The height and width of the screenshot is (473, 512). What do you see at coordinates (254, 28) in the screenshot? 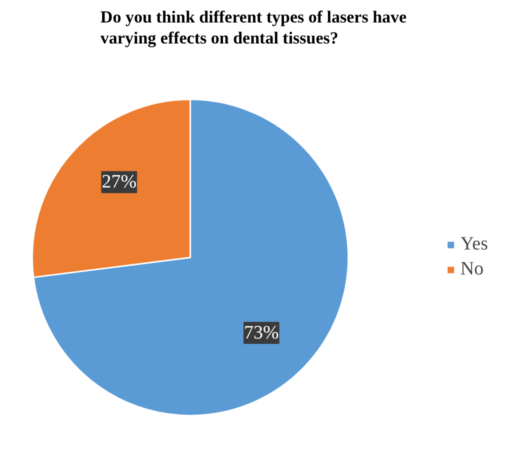
I see `chart-title: Do you think different types of lasers have varying effects on dental tissues?` at bounding box center [254, 28].